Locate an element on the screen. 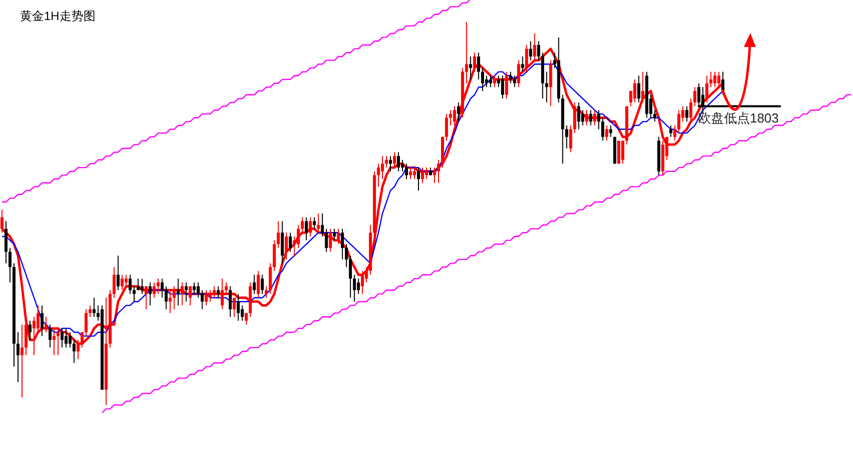 The width and height of the screenshot is (853, 467). chart-title: 黄金1H走势图 is located at coordinates (58, 16).